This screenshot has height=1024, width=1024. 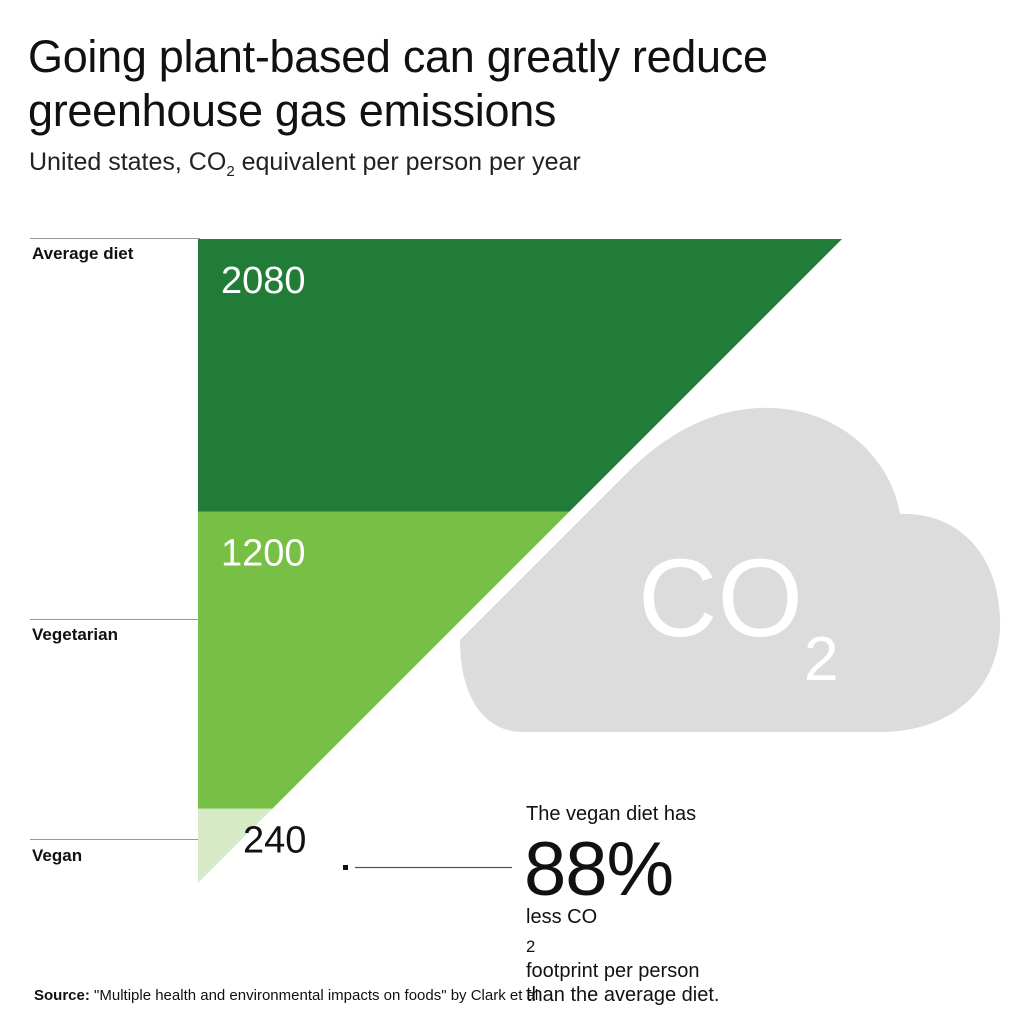 What do you see at coordinates (531, 946) in the screenshot?
I see `note-line-1-subscript: 2` at bounding box center [531, 946].